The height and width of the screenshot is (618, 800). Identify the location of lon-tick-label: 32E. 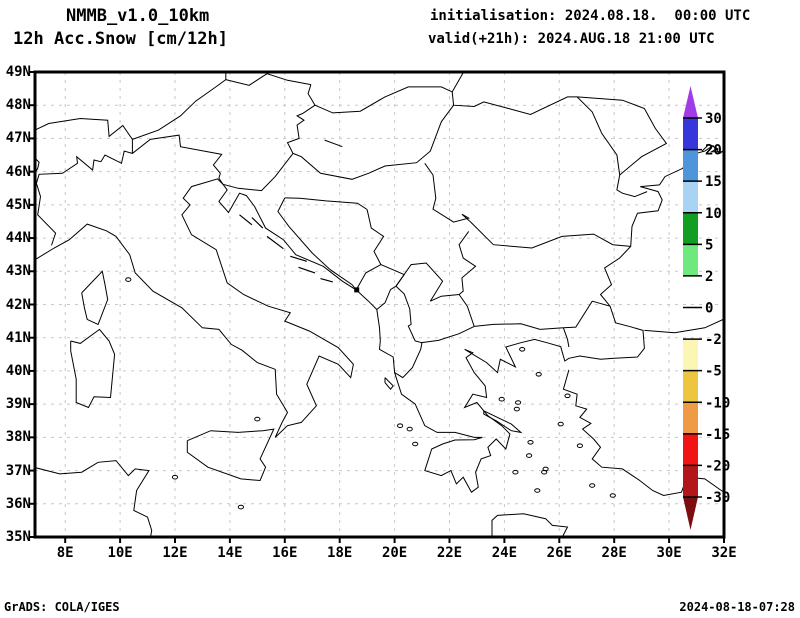
(724, 553).